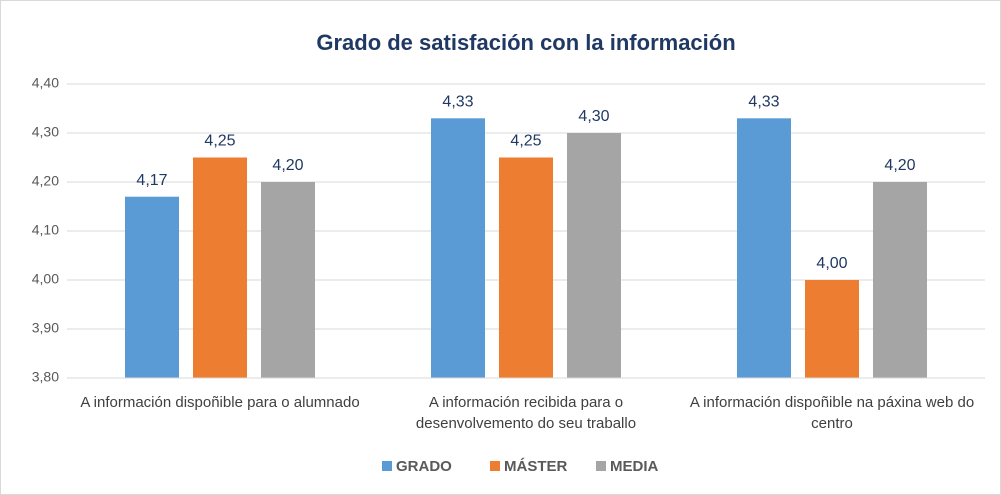  Describe the element at coordinates (593, 116) in the screenshot. I see `data-label: 4,30` at that location.